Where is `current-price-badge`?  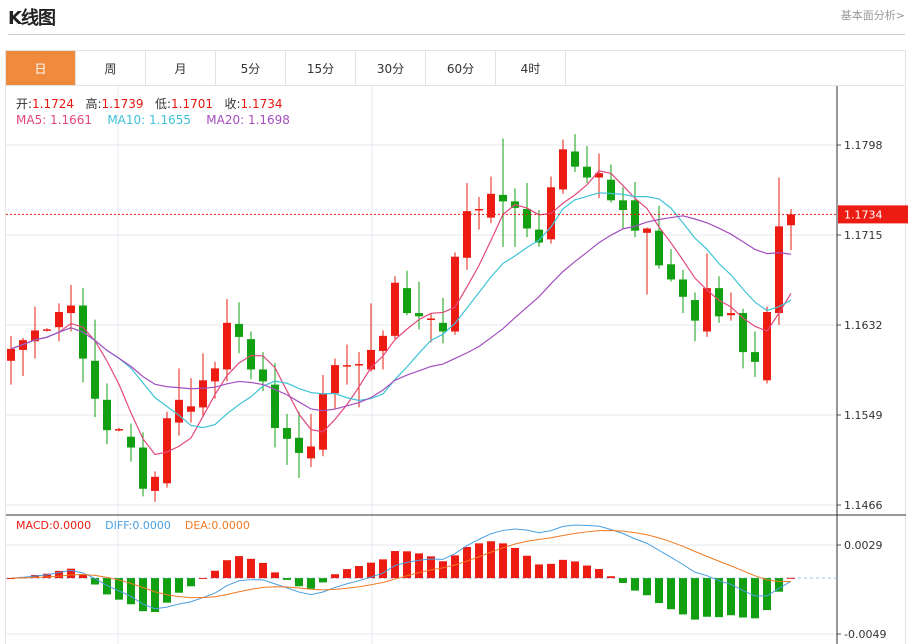
current-price-badge is located at coordinates (873, 214).